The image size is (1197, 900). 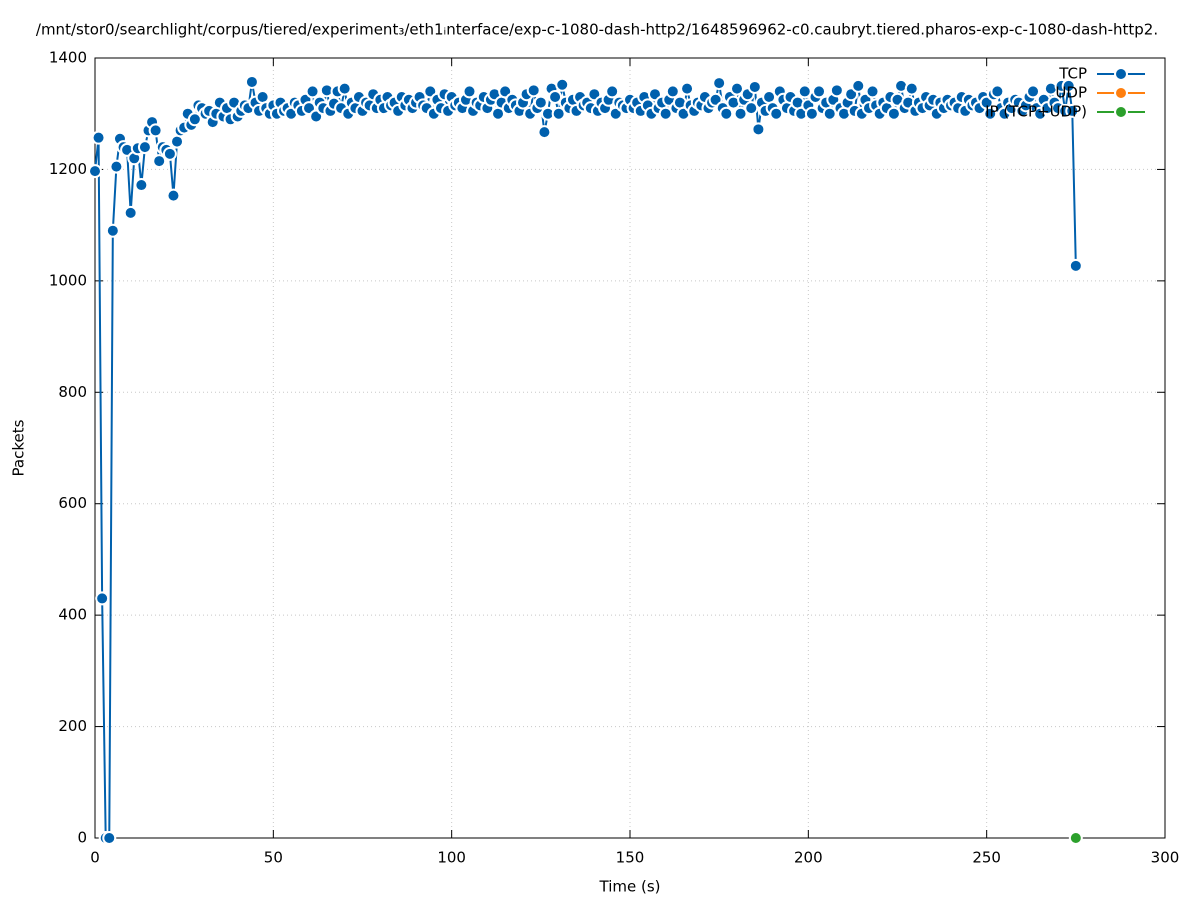 I want to click on x-tick-label: 150, so click(x=630, y=858).